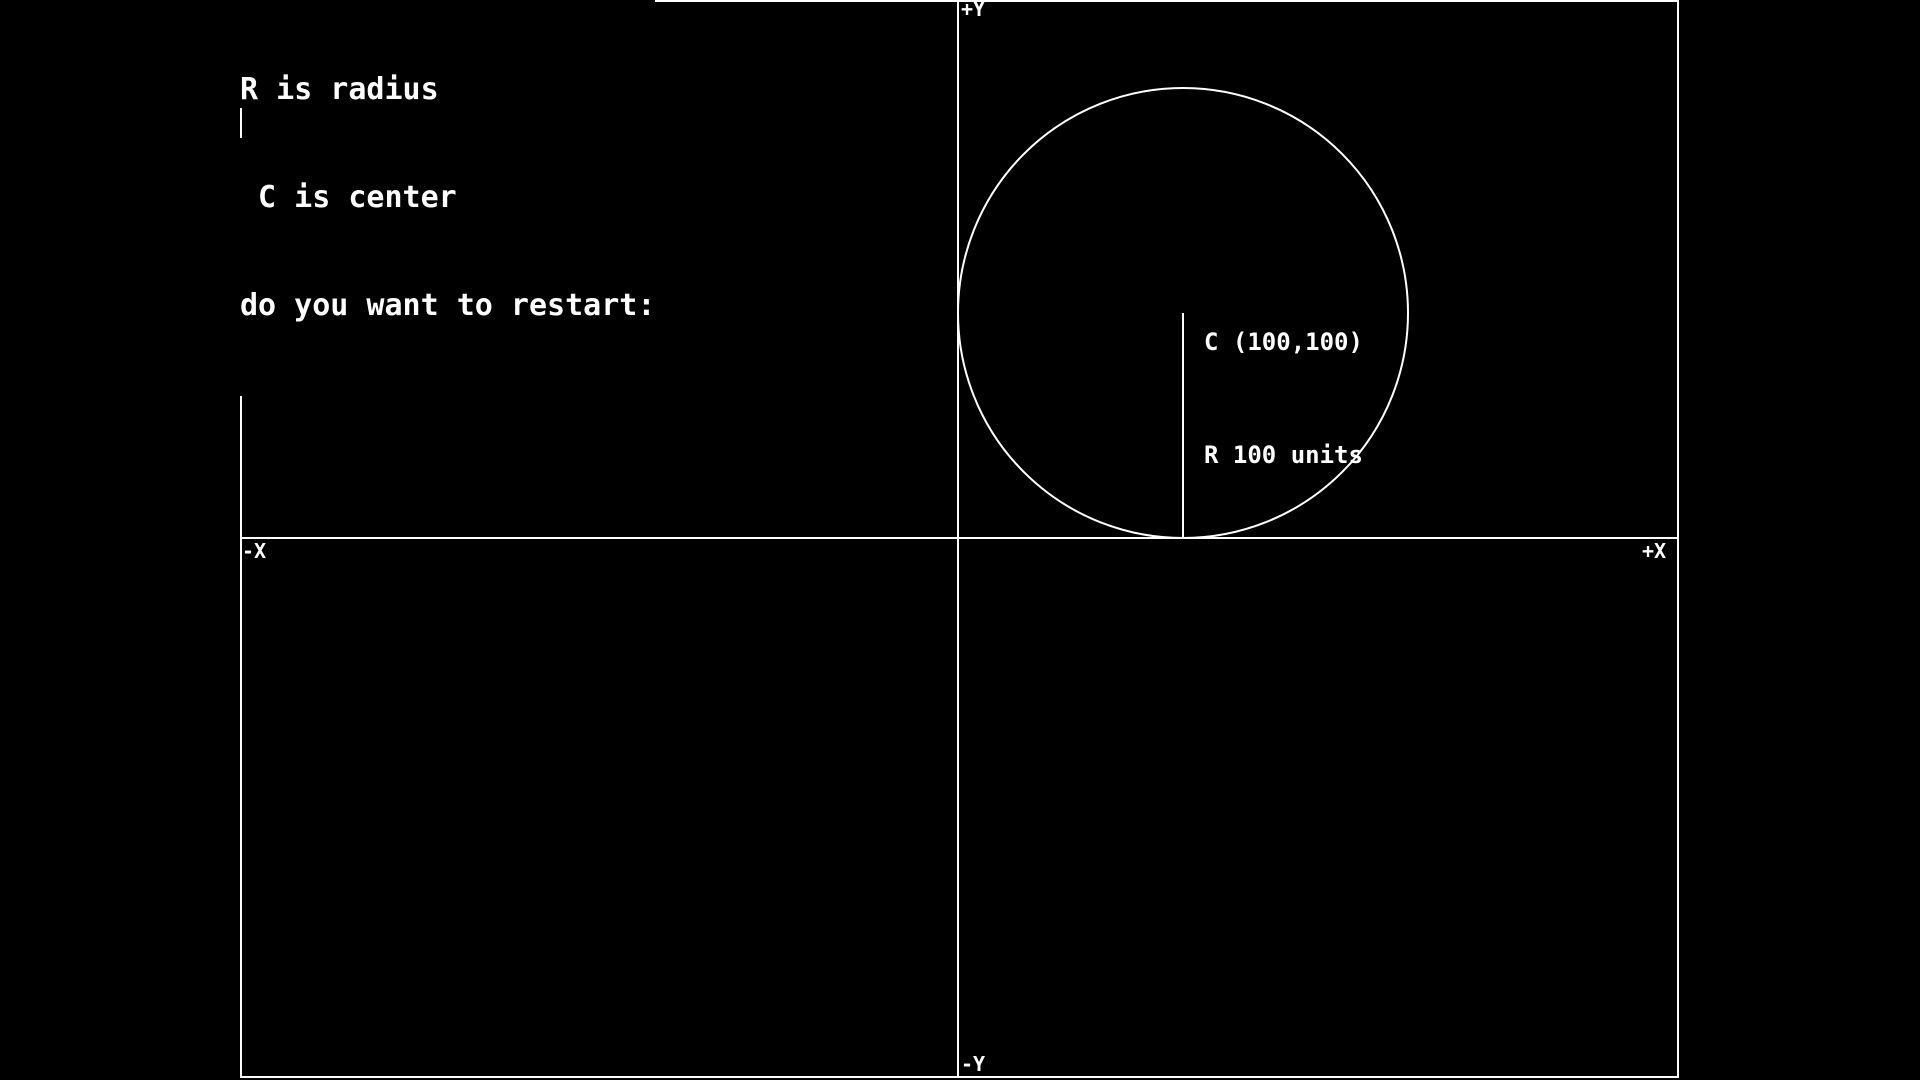 Image resolution: width=1920 pixels, height=1080 pixels. Describe the element at coordinates (448, 305) in the screenshot. I see `restart-prompt: do you want to restart:` at that location.